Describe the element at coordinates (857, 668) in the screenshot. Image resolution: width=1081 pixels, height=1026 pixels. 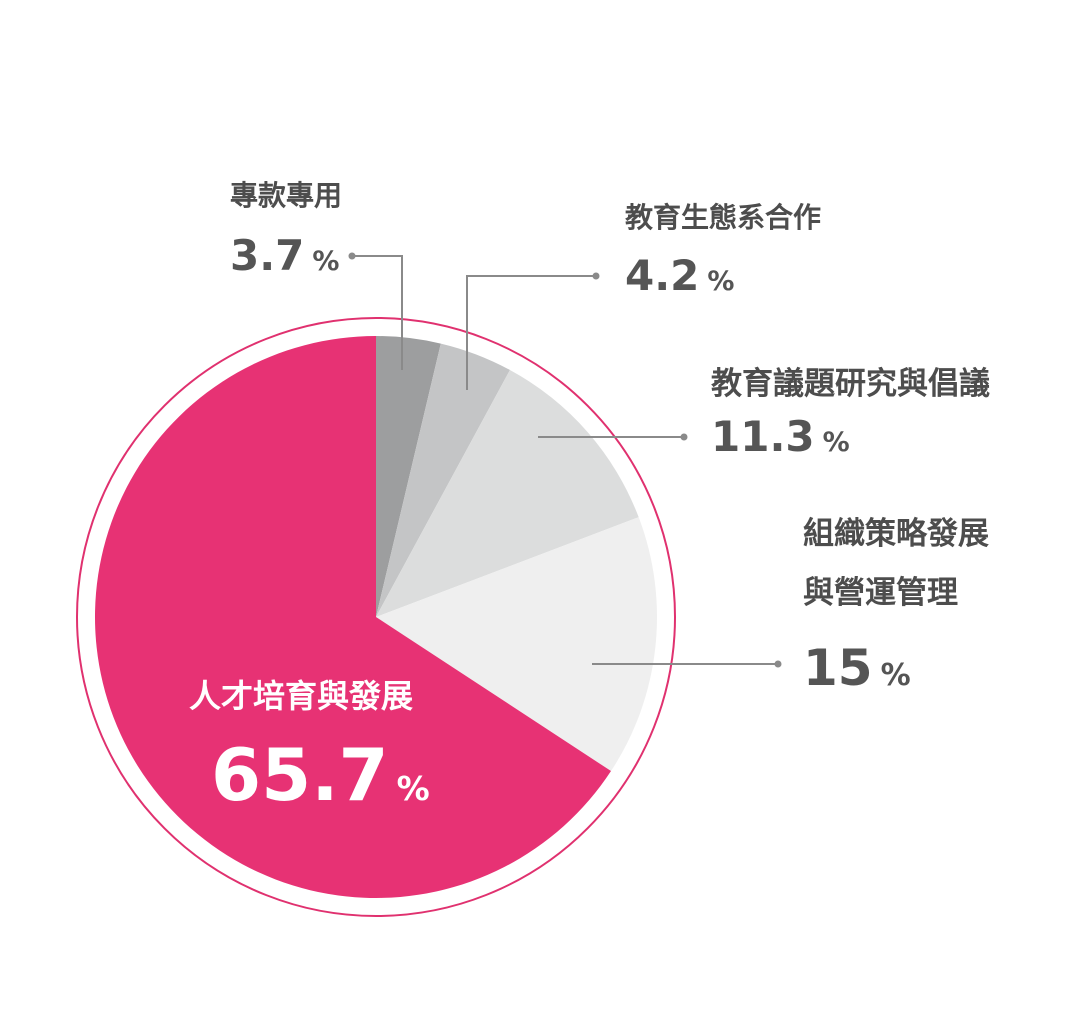
I see `slice-label-value: 15%` at that location.